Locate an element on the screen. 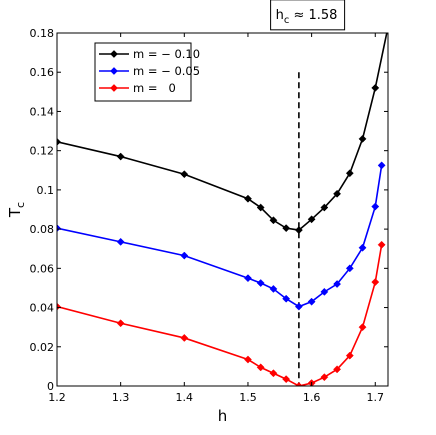  y-tick-label: 0.1 is located at coordinates (46, 190).